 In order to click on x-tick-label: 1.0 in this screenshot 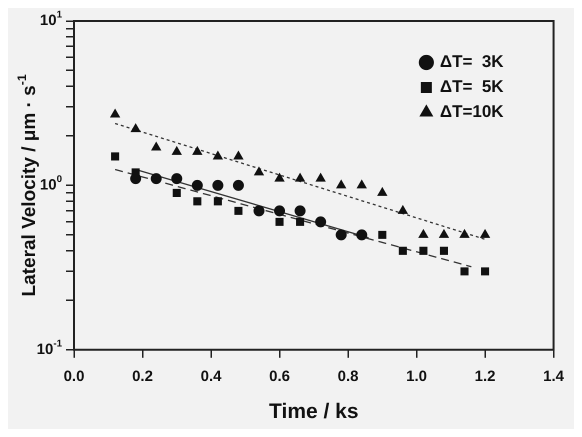, I will do `click(416, 376)`.